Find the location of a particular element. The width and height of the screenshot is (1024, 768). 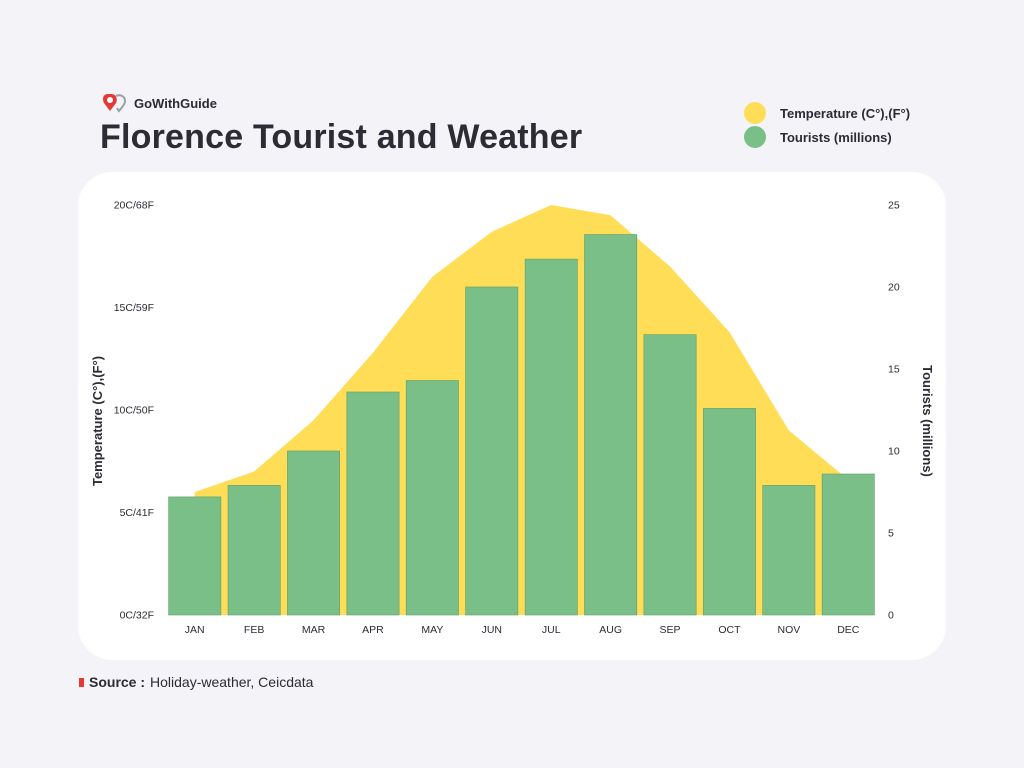

x-tick-label-jun: JUN is located at coordinates (492, 630).